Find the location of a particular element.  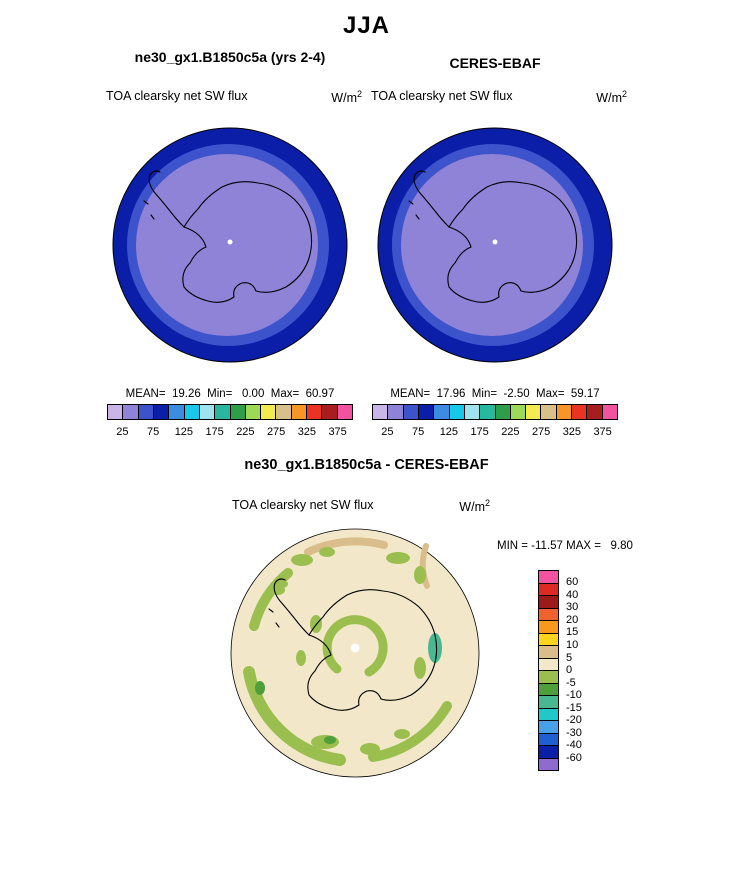

diff-colorbar-ticks: 60 40 30 20 15 10 5 0 -5 -10 -15 -20 -30 -40 -60 is located at coordinates (574, 670).